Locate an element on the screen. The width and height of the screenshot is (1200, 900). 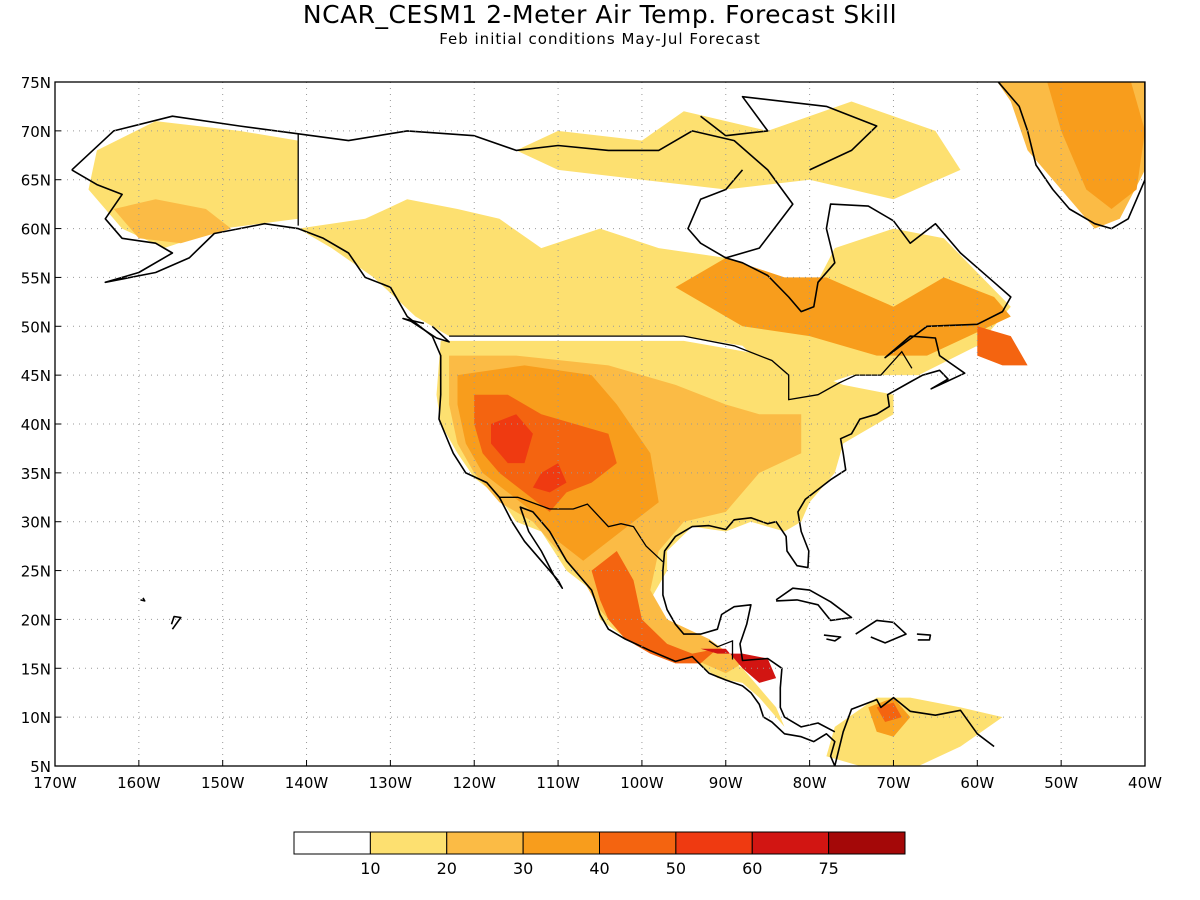
lon-label-2: 150W is located at coordinates (223, 783).